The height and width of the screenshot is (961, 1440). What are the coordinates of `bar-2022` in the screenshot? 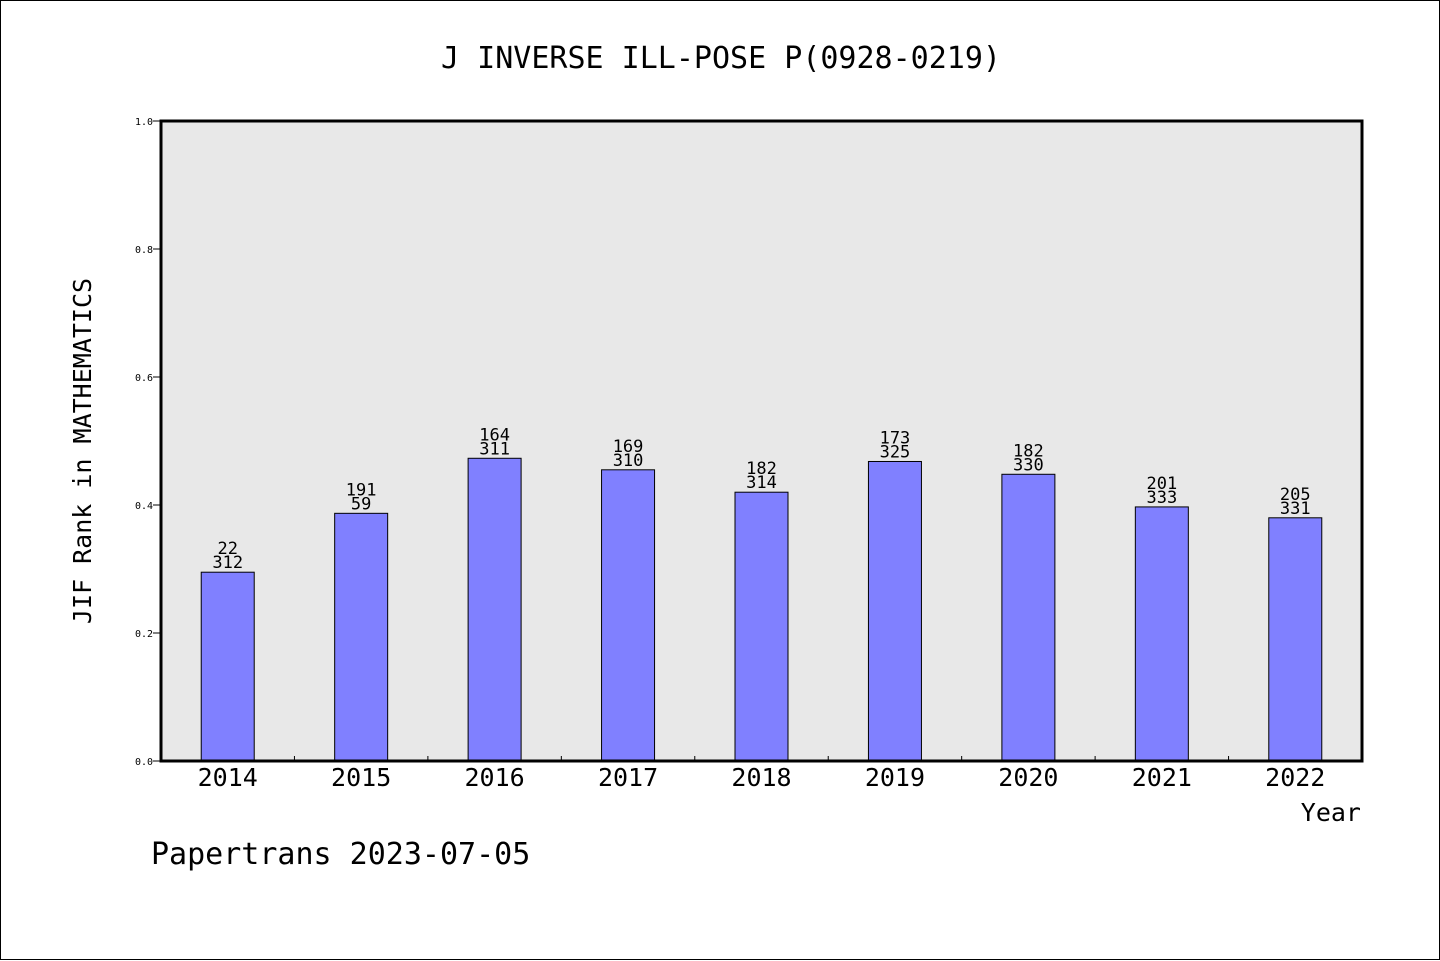 It's located at (1295, 639).